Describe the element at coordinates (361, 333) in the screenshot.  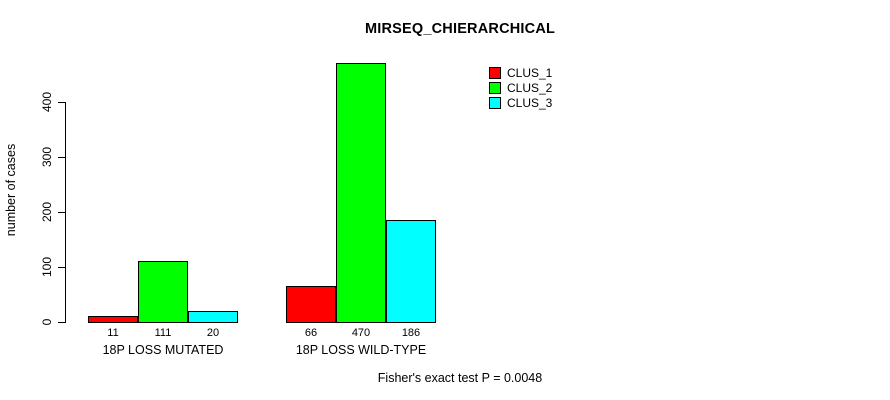
I see `bar-value-label: 470` at that location.